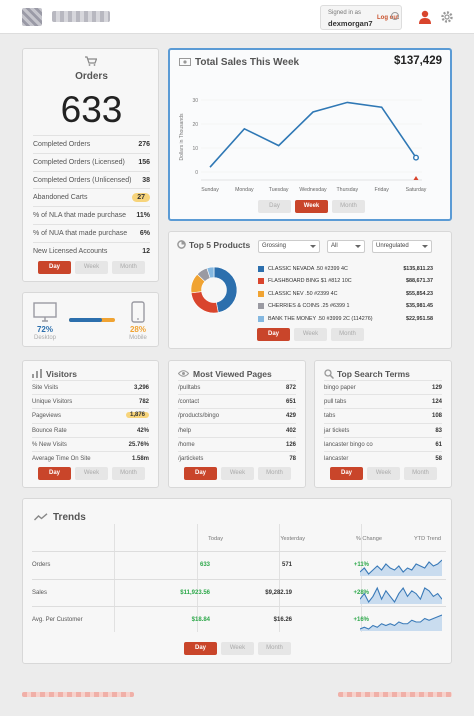  I want to click on visitors-row-value: 25.76%, so click(138, 444).